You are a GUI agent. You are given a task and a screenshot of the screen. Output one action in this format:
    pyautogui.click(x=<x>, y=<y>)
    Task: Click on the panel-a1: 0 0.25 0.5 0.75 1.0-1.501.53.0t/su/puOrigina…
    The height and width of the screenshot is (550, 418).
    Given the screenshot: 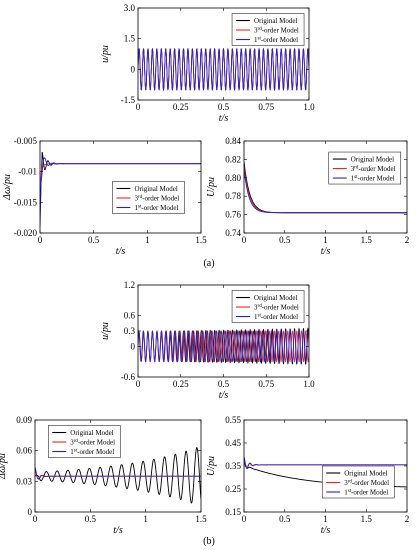 What is the action you would take?
    pyautogui.click(x=207, y=63)
    